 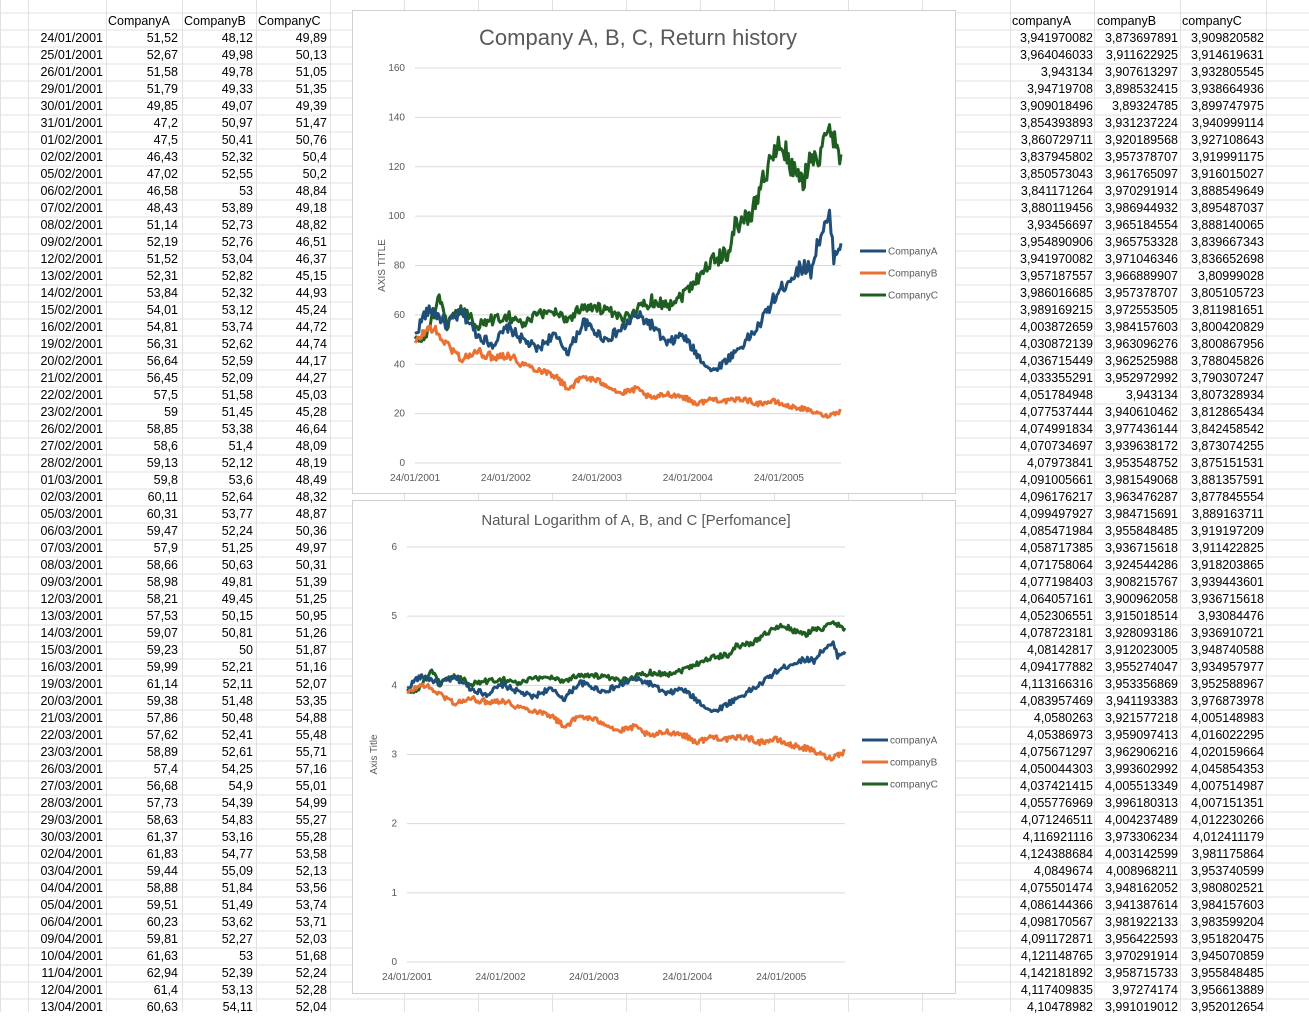 What do you see at coordinates (162, 327) in the screenshot?
I see `value-cell: 54,81` at bounding box center [162, 327].